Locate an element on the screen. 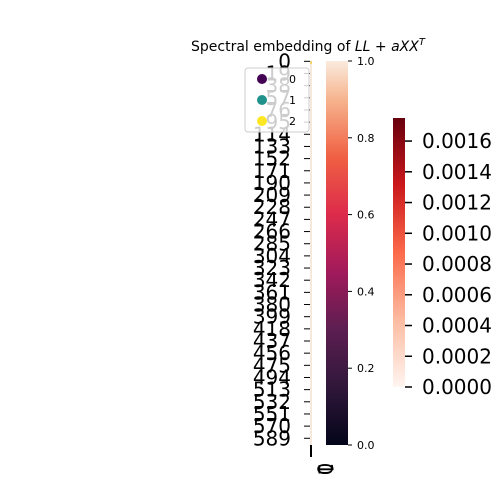  row-tick-label: 551 is located at coordinates (272, 414).